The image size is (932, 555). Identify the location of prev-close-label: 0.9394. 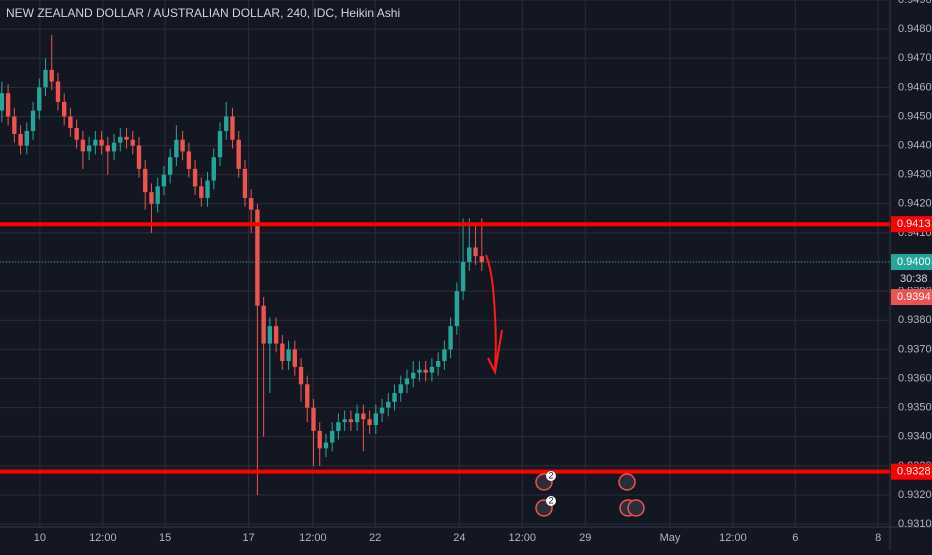
(914, 297).